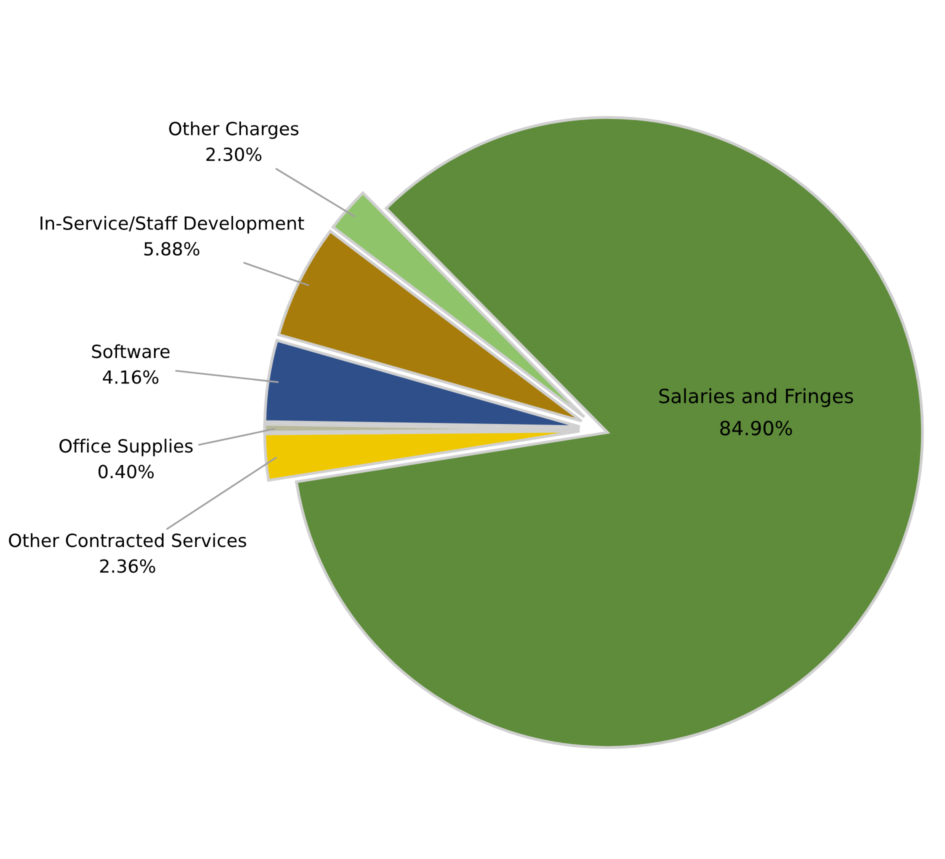 The image size is (945, 859). Describe the element at coordinates (130, 377) in the screenshot. I see `data-label: 4.16%` at that location.